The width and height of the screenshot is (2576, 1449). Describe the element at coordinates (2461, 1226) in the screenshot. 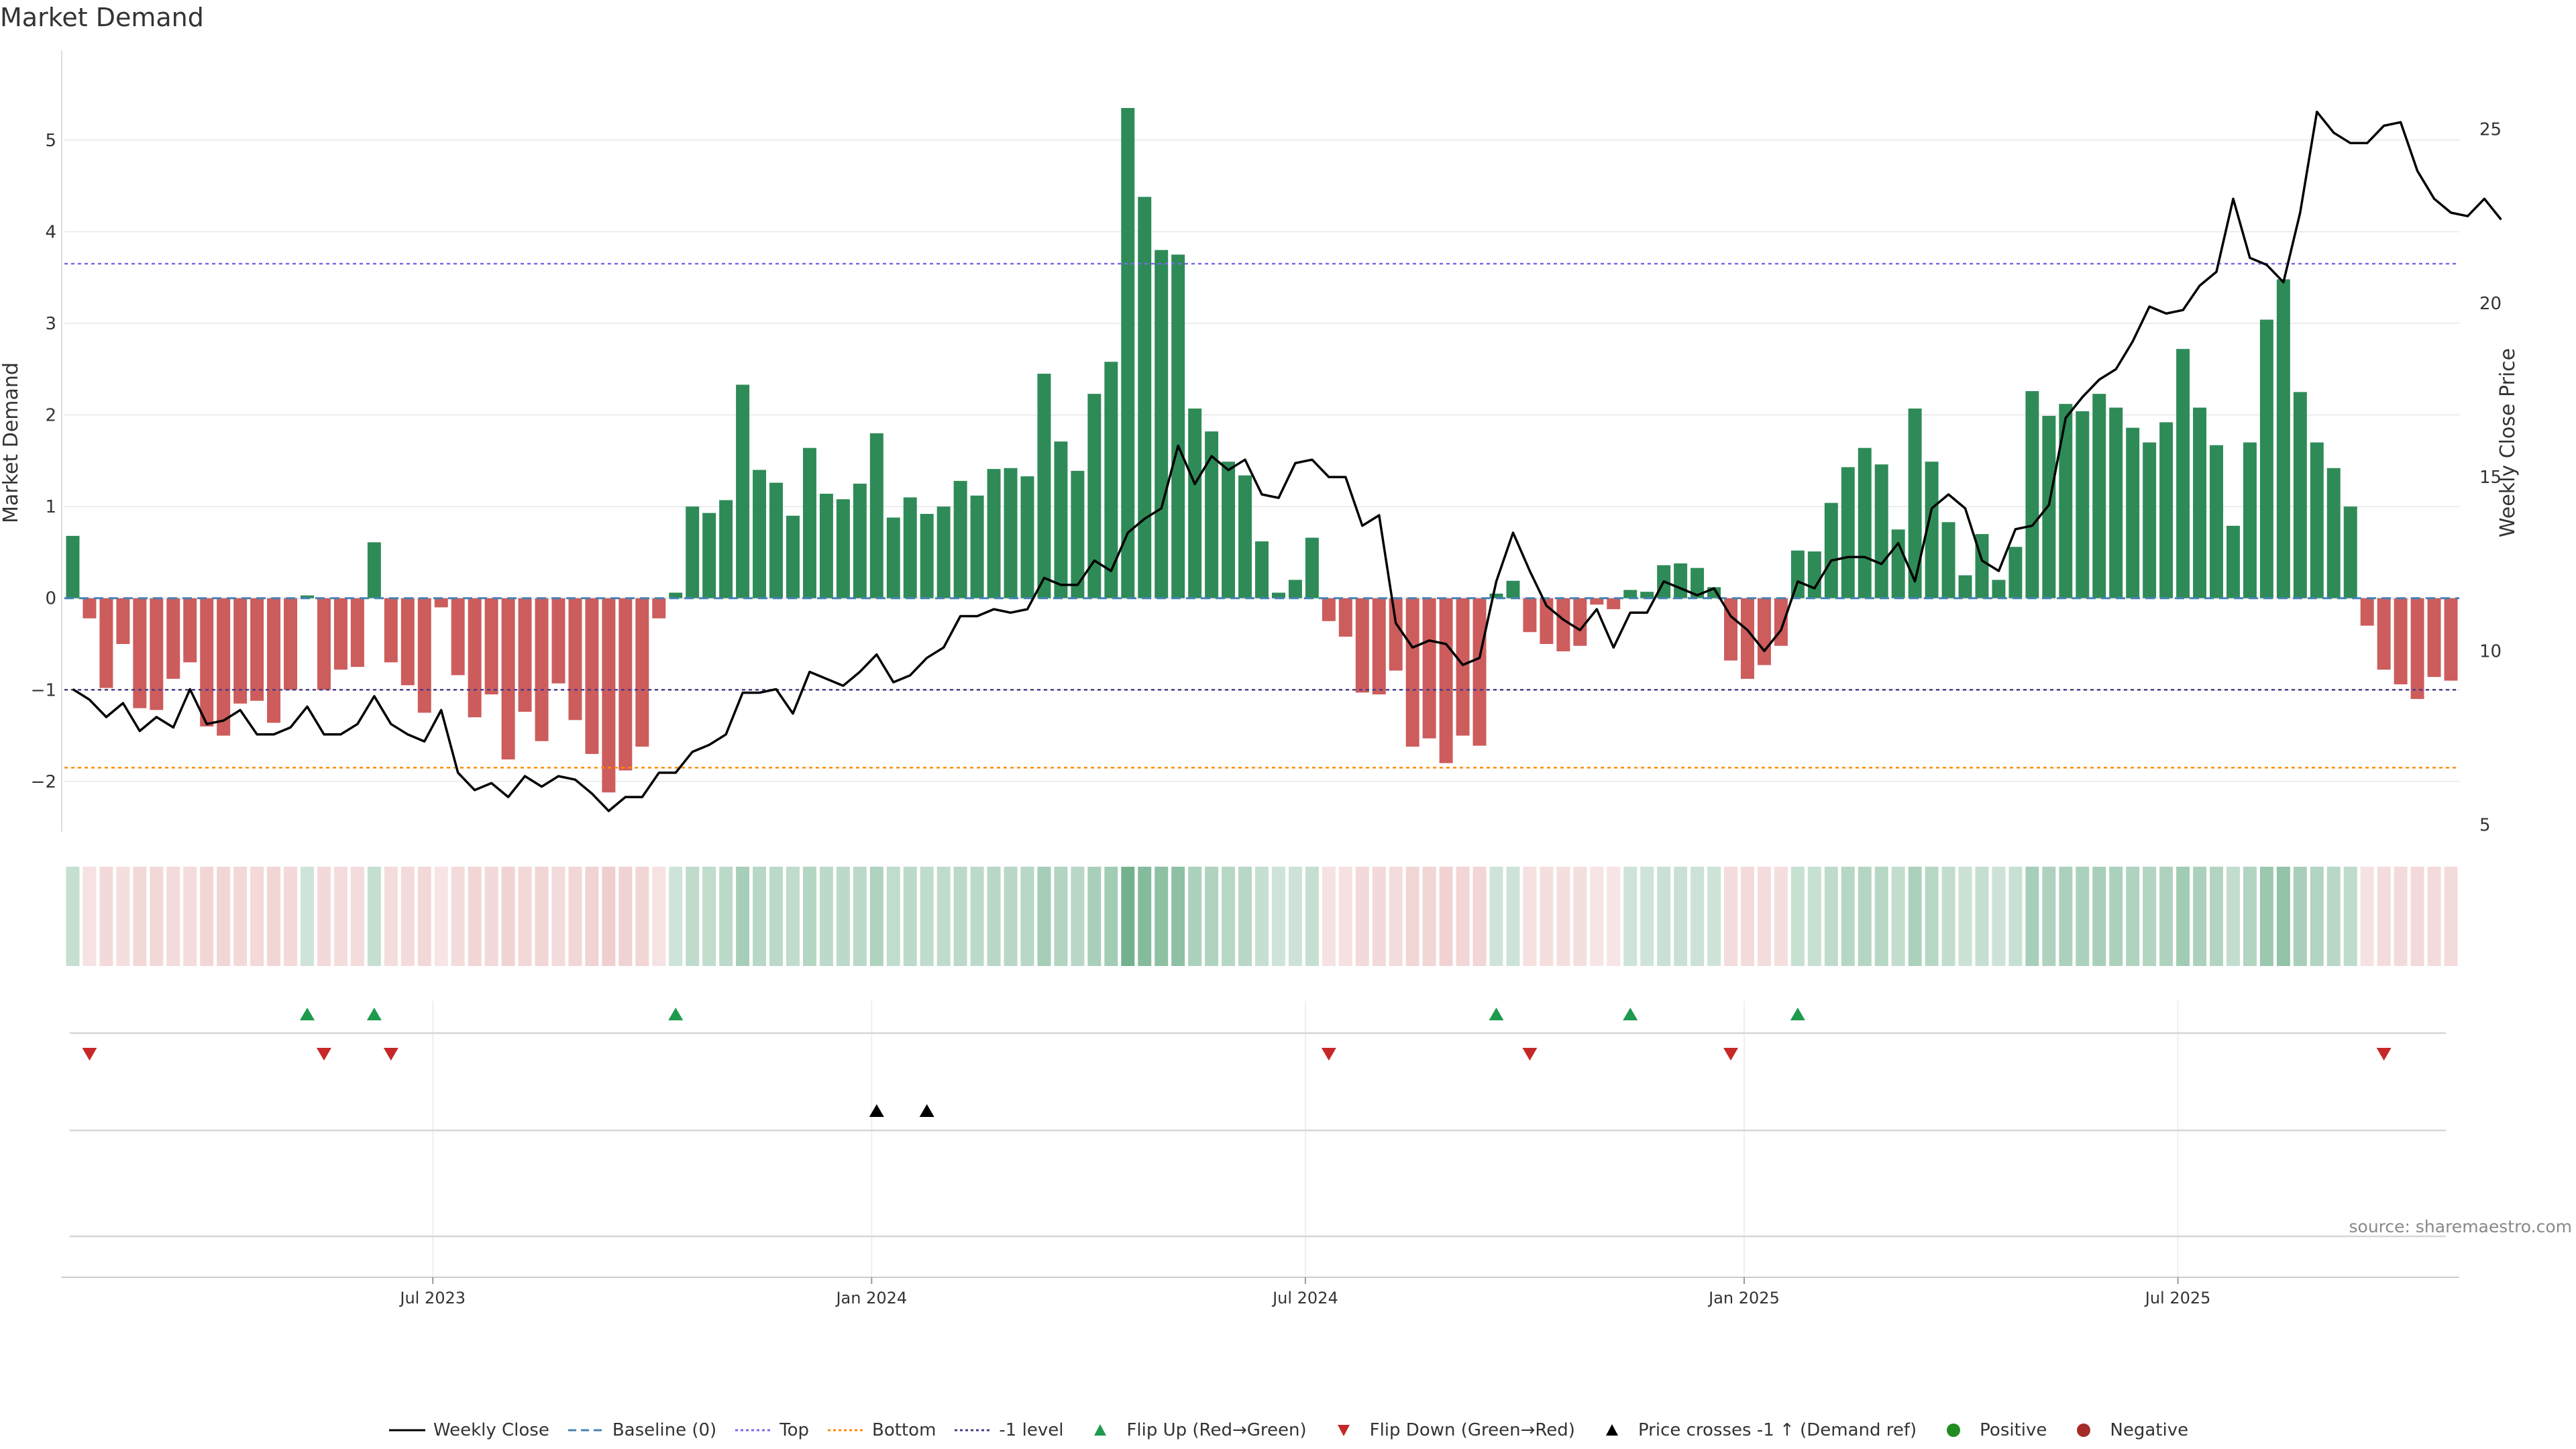

I see `source-note: source: sharemaestro.com` at that location.